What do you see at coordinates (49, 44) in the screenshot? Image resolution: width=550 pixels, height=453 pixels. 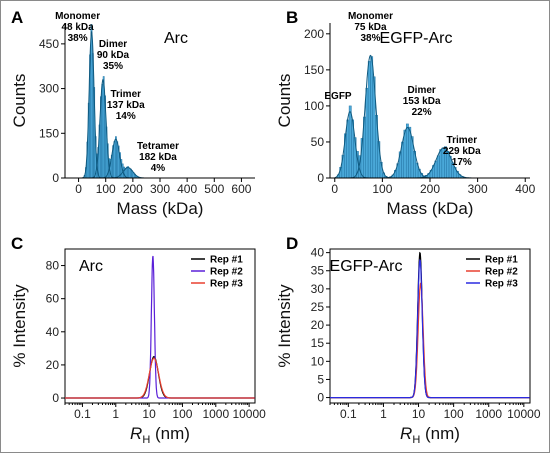 I see `y-tick-label: 450` at bounding box center [49, 44].